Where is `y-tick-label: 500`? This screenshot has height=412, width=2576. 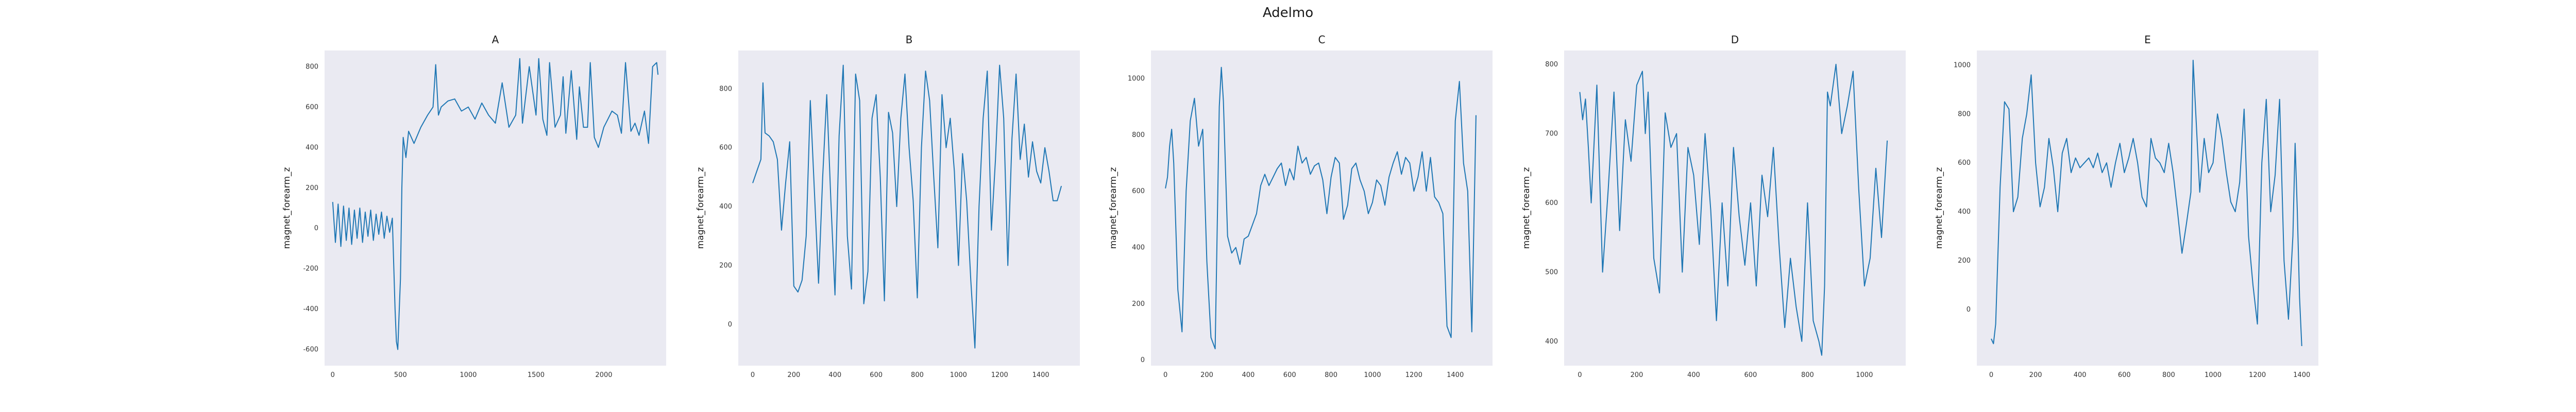 y-tick-label: 500 is located at coordinates (1551, 272).